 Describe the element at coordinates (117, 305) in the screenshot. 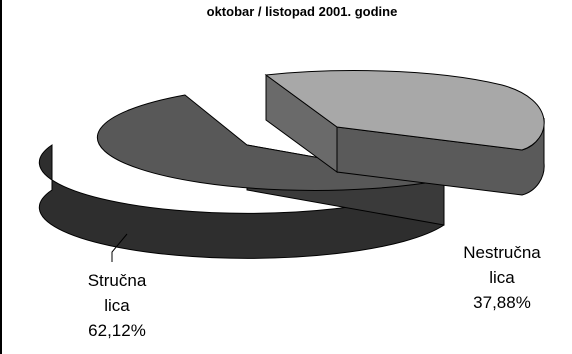

I see `label-strucna-line2: lica` at that location.